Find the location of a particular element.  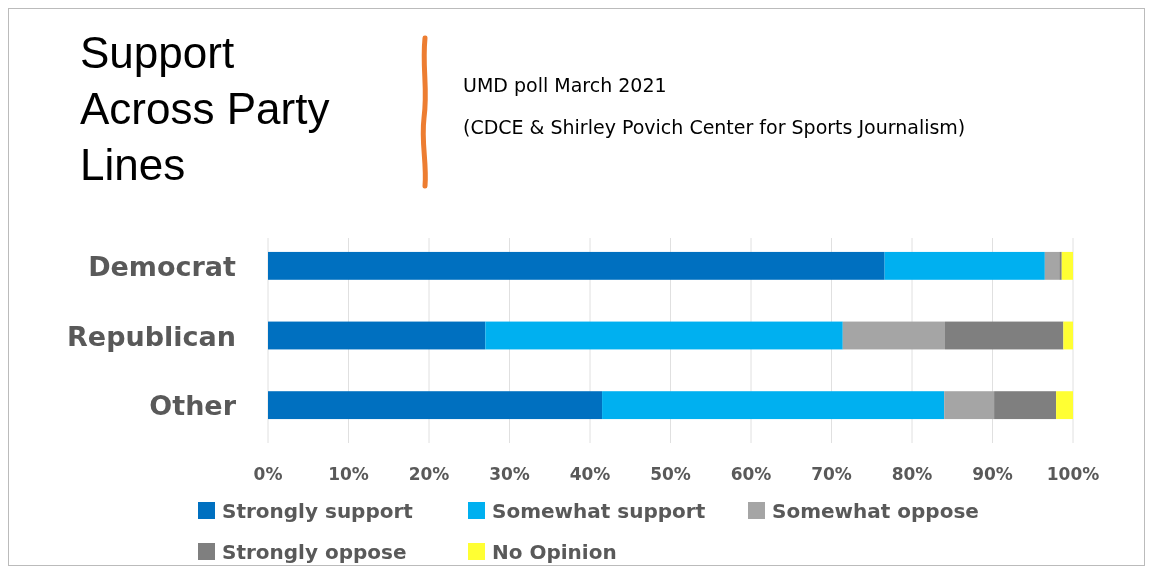

x-tick-label: 10% is located at coordinates (348, 474).